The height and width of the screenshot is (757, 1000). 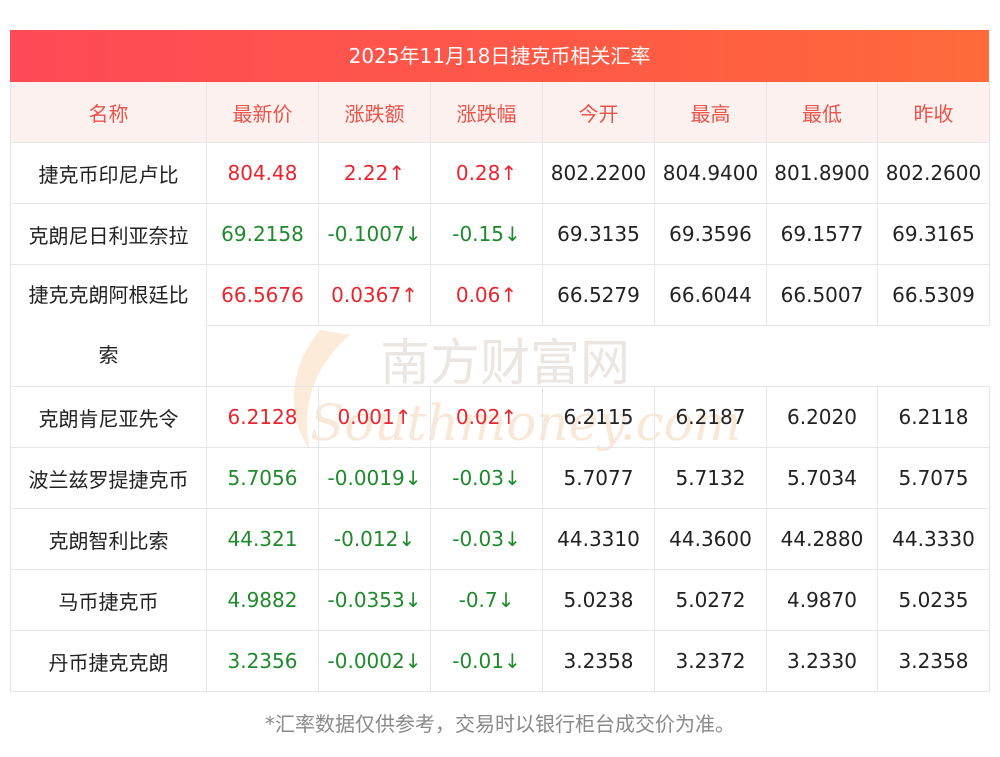 What do you see at coordinates (108, 661) in the screenshot?
I see `row-name: 丹币捷克克朗` at bounding box center [108, 661].